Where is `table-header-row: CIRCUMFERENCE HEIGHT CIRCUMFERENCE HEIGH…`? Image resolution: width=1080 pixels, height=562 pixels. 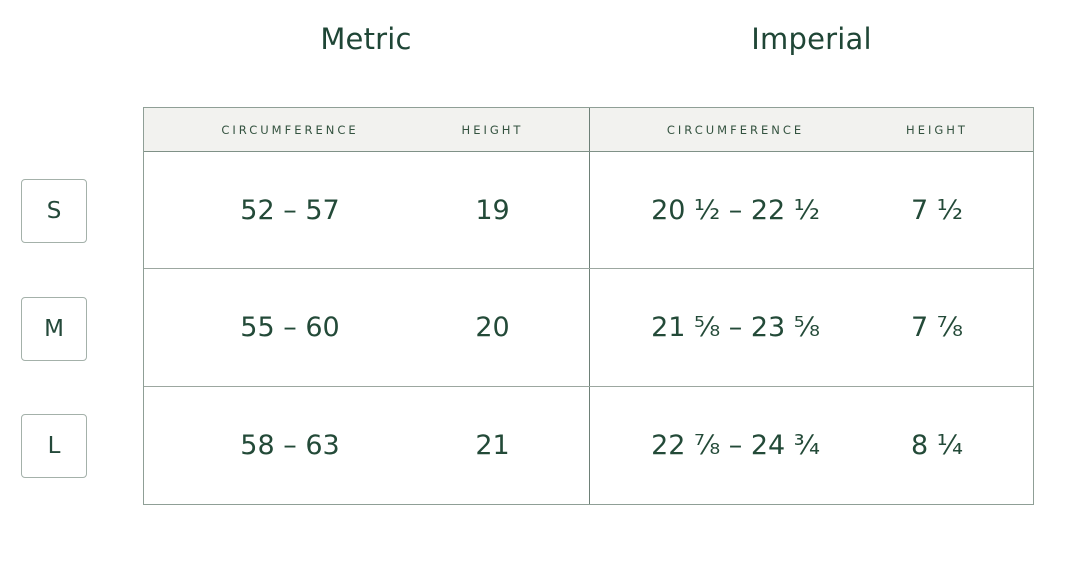
table-header-row: CIRCUMFERENCE HEIGHT CIRCUMFERENCE HEIGH… is located at coordinates (588, 130).